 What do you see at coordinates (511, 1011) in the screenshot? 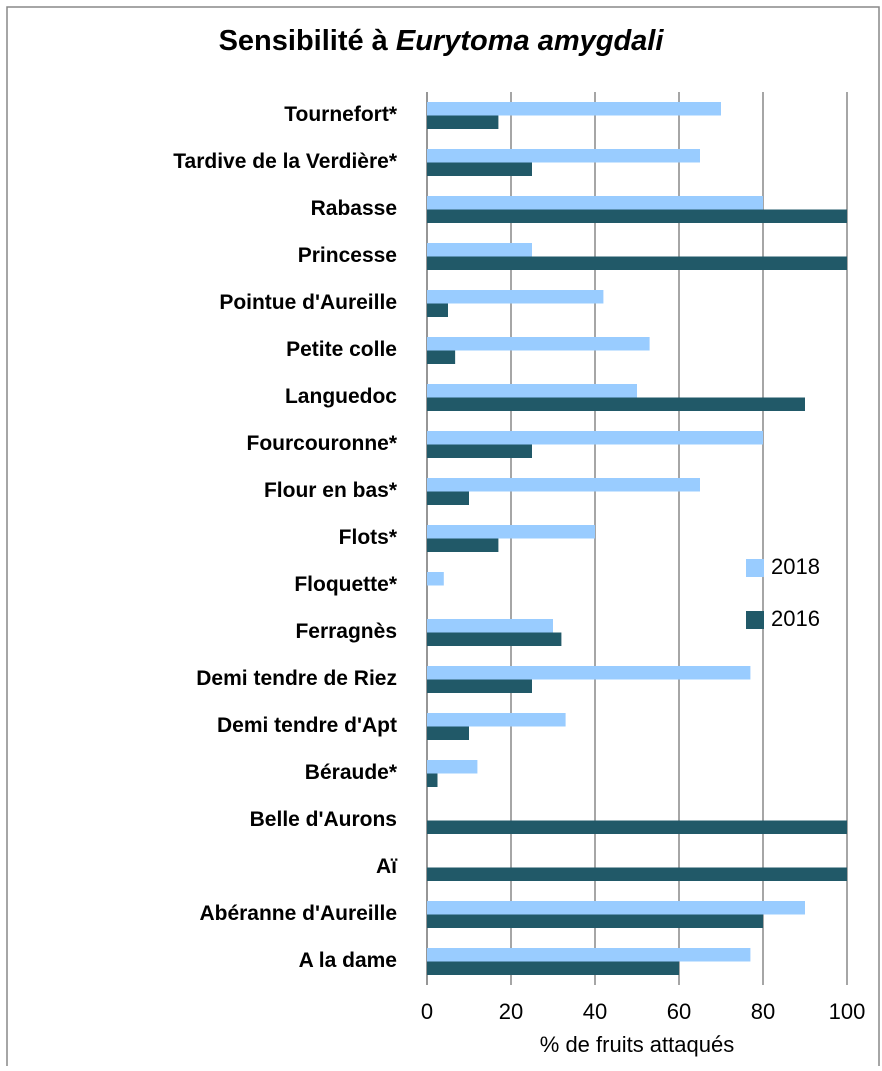
I see `x-tick-label: 20` at bounding box center [511, 1011].